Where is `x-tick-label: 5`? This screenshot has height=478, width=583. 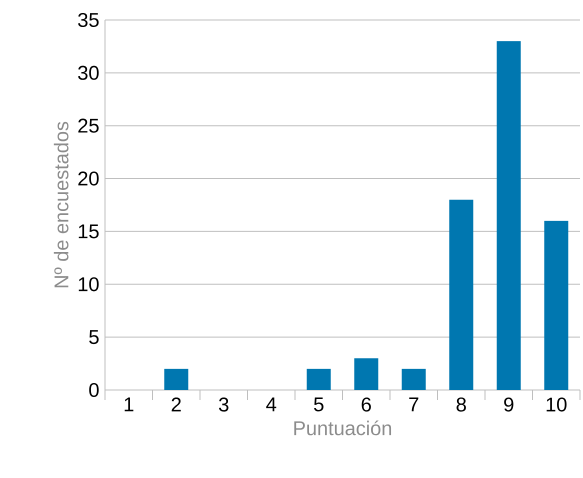 x-tick-label: 5 is located at coordinates (319, 405).